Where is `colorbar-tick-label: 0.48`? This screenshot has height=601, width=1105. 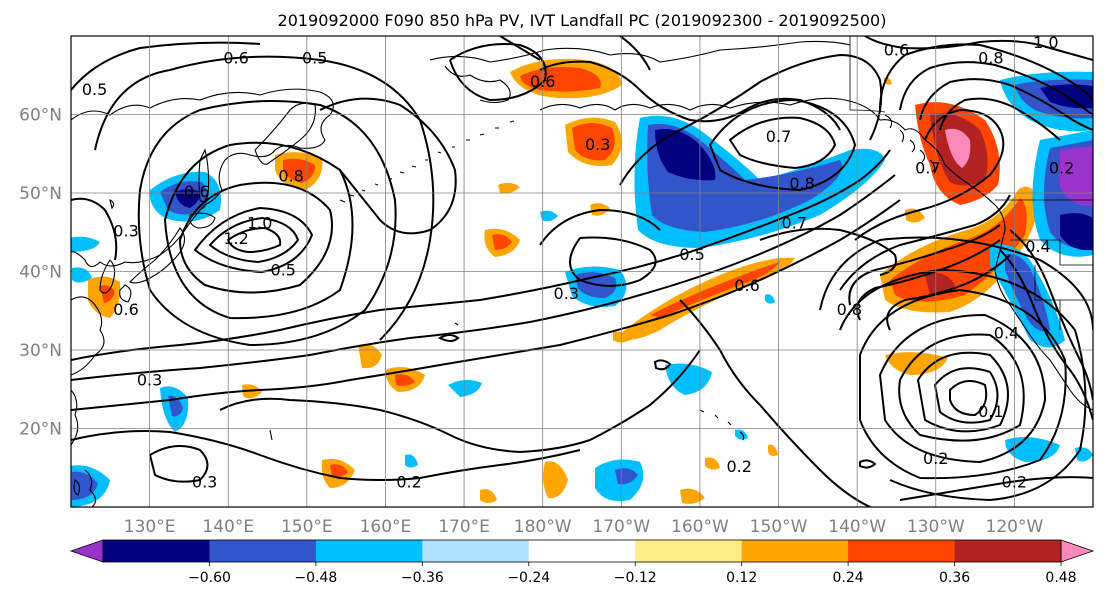
colorbar-tick-label: 0.48 is located at coordinates (1060, 578).